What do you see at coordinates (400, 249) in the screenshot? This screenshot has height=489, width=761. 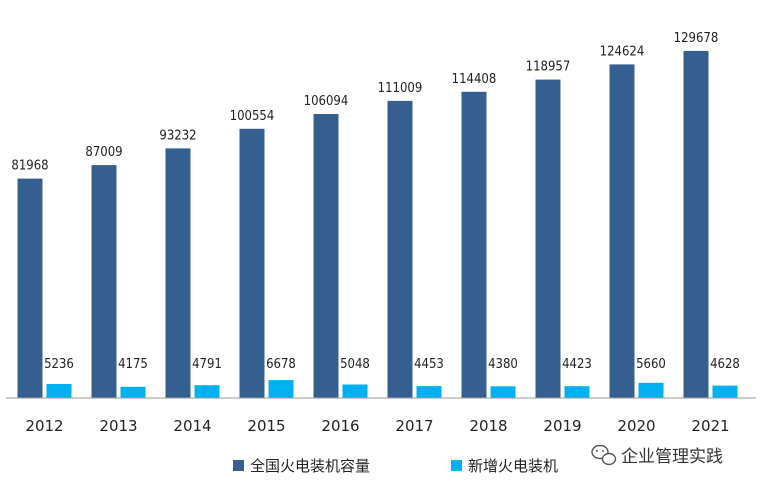 I see `bar-series-0-2017` at bounding box center [400, 249].